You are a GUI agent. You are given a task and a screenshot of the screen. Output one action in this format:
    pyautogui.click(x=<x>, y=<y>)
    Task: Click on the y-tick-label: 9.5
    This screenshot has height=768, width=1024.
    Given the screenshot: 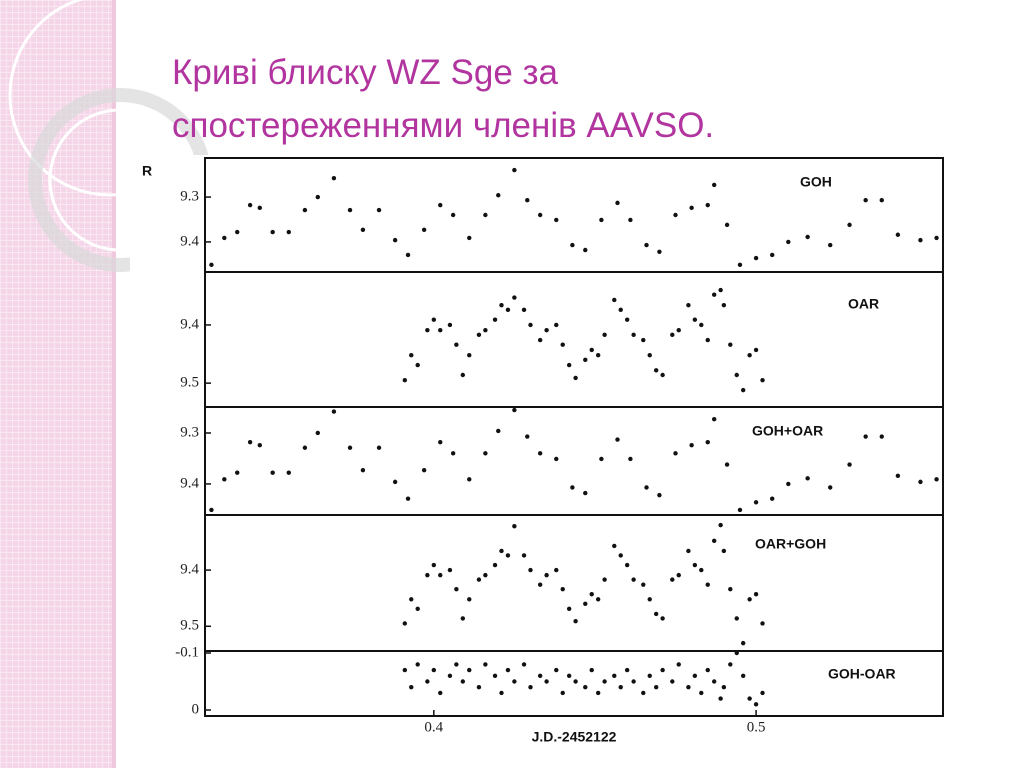 What is the action you would take?
    pyautogui.click(x=189, y=383)
    